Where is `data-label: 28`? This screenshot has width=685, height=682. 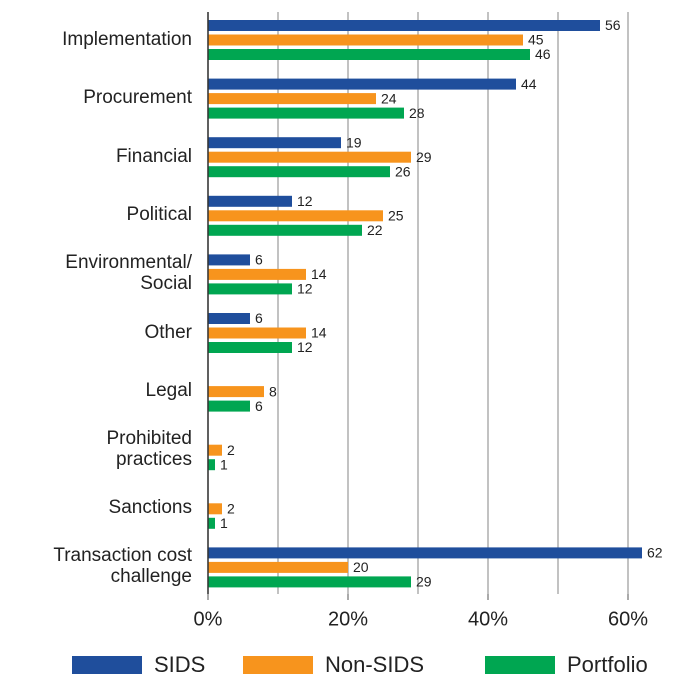 data-label: 28 is located at coordinates (417, 113).